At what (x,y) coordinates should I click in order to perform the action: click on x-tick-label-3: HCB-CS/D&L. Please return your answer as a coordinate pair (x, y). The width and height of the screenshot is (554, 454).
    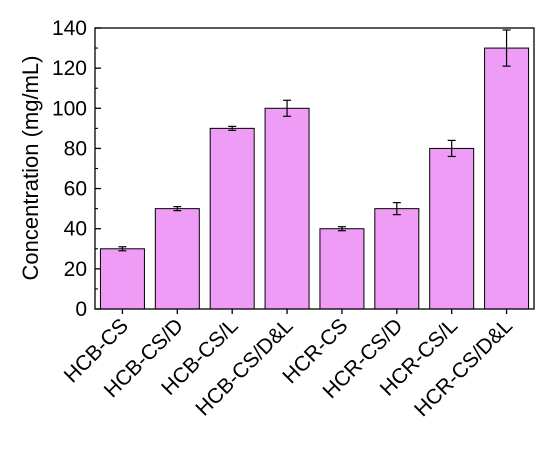
    Looking at the image, I should click on (244, 367).